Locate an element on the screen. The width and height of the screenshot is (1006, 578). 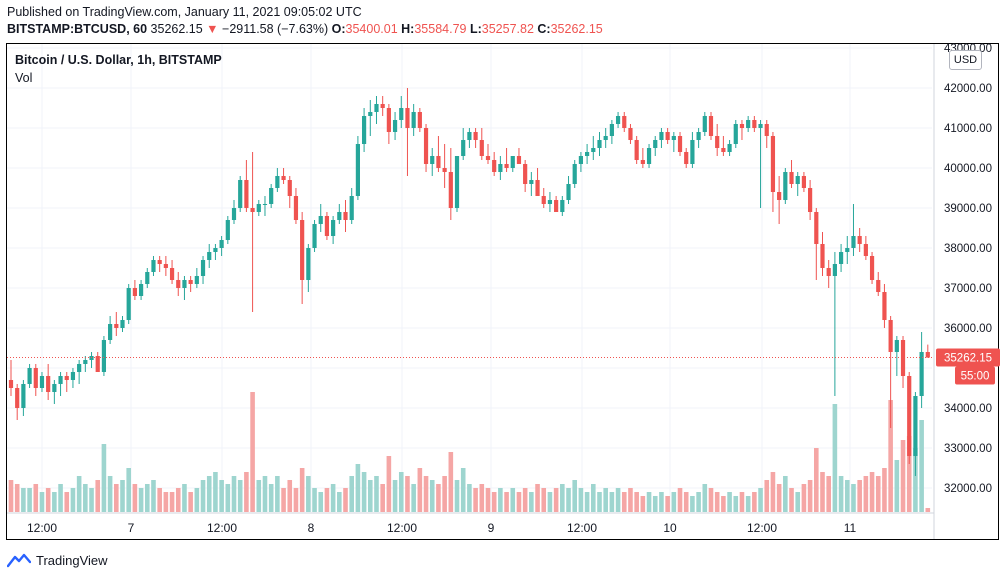
x-tick-label: 8 is located at coordinates (311, 528).